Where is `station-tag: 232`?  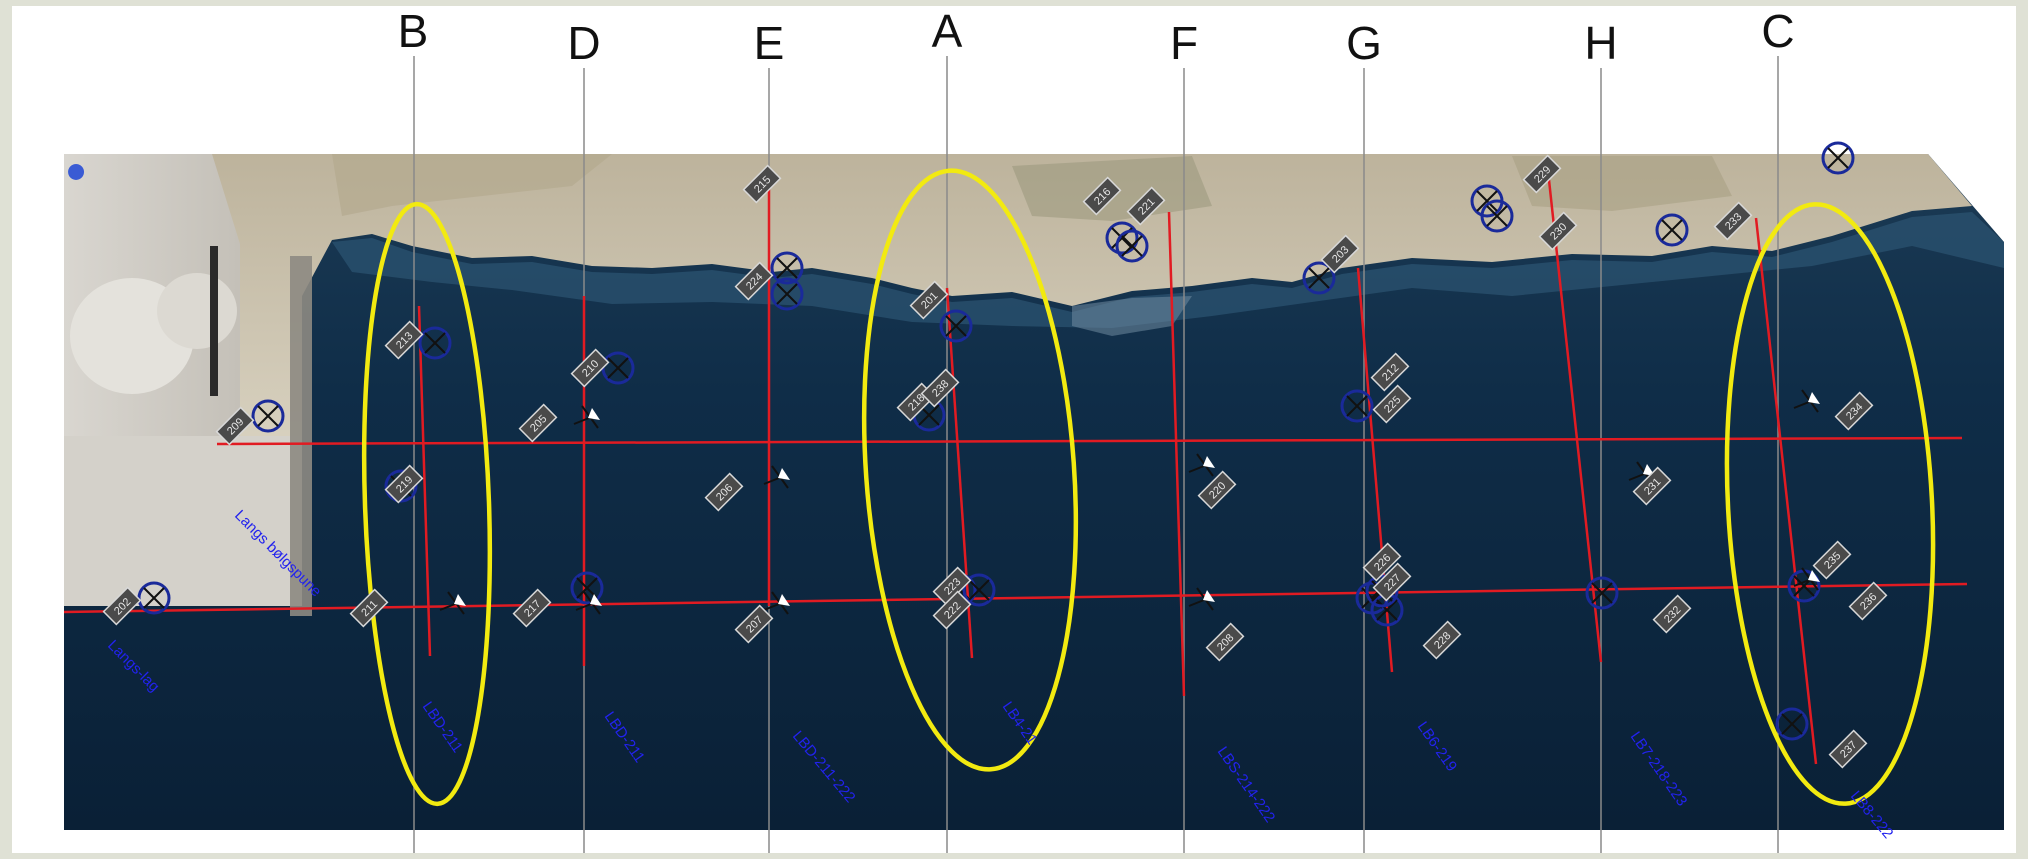
station-tag: 232 is located at coordinates (1672, 614).